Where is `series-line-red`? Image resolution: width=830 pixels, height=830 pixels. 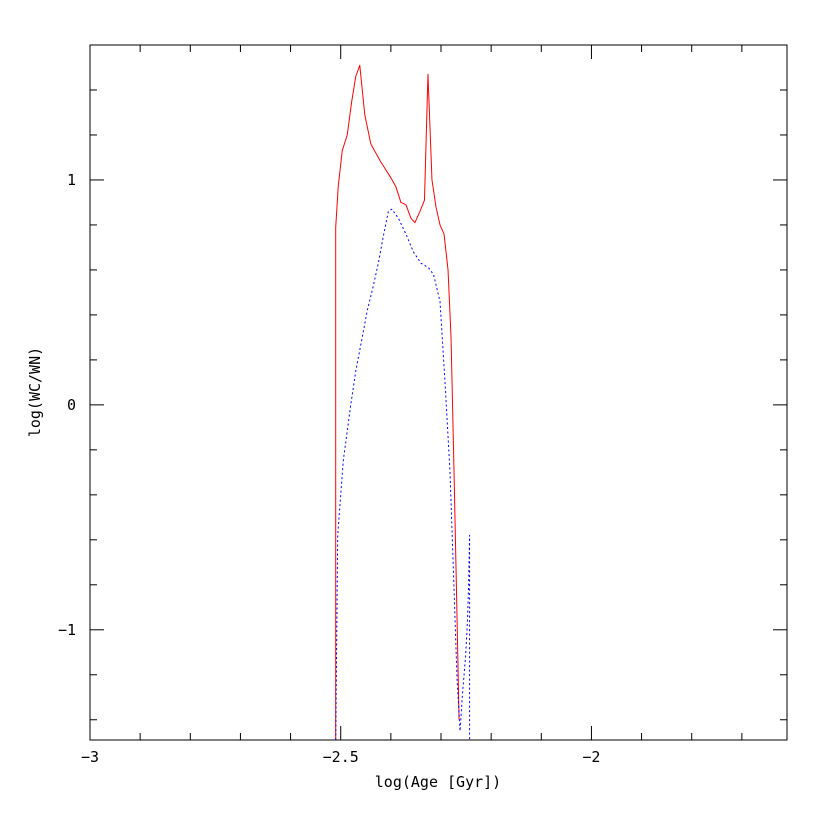
series-line-red is located at coordinates (397, 402).